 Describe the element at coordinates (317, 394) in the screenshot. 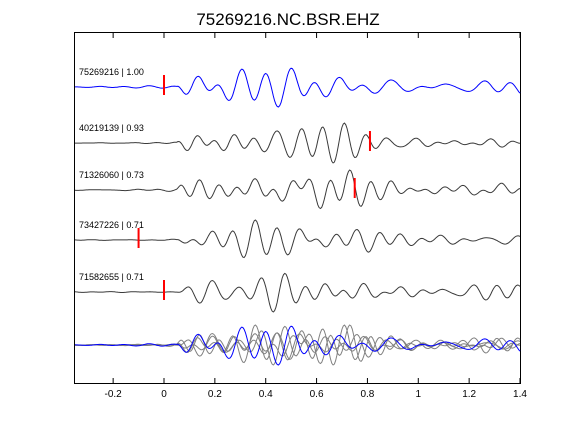

I see `x-tick-label: 0.6` at that location.